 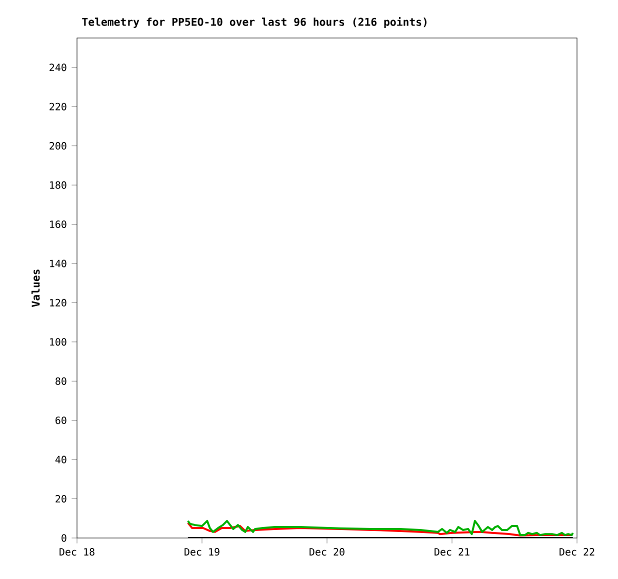 I want to click on y-tick-label: 160, so click(x=58, y=224).